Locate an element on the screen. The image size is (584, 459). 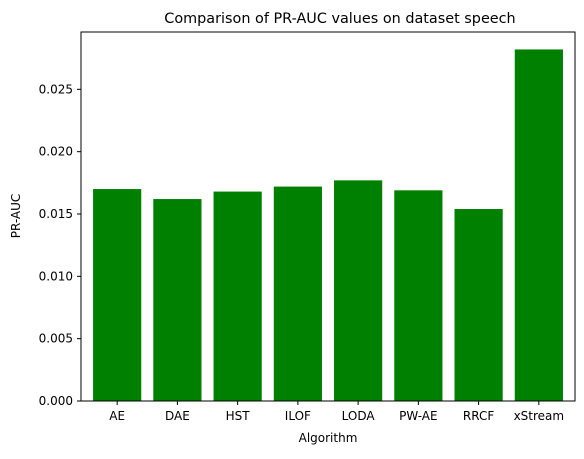
x-axis-ticks: AE DAE HST ILOF LODA PW-AE RRCF xStream is located at coordinates (336, 412).